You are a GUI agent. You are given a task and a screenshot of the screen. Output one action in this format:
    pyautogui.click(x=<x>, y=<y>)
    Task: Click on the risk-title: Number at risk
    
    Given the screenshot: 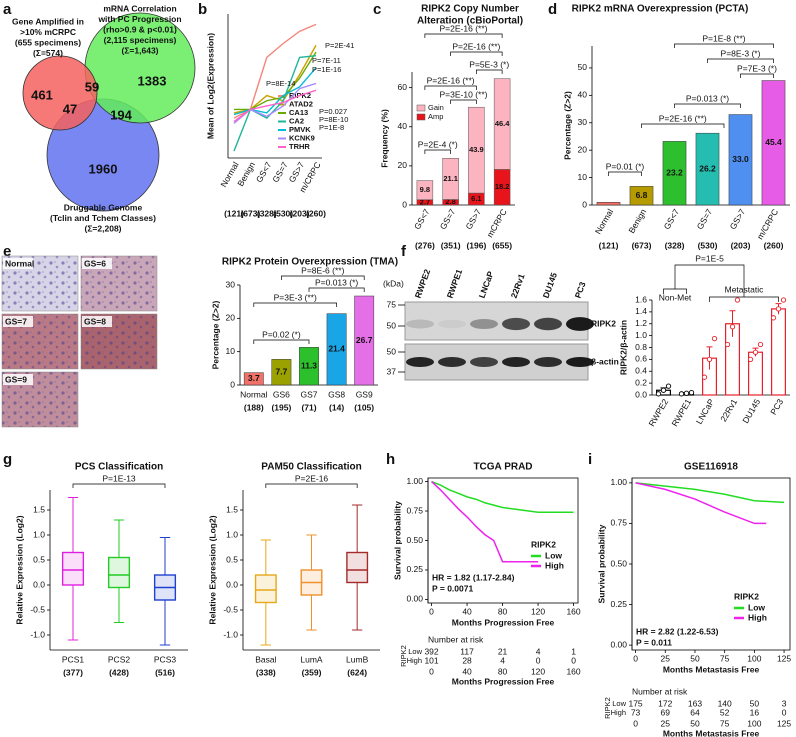 What is the action you would take?
    pyautogui.click(x=456, y=639)
    